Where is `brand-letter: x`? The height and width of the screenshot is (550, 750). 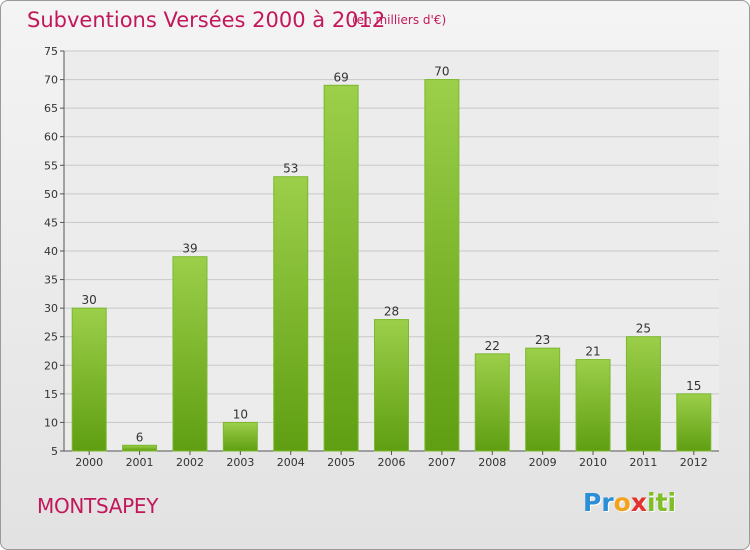 brand-letter: x is located at coordinates (638, 502).